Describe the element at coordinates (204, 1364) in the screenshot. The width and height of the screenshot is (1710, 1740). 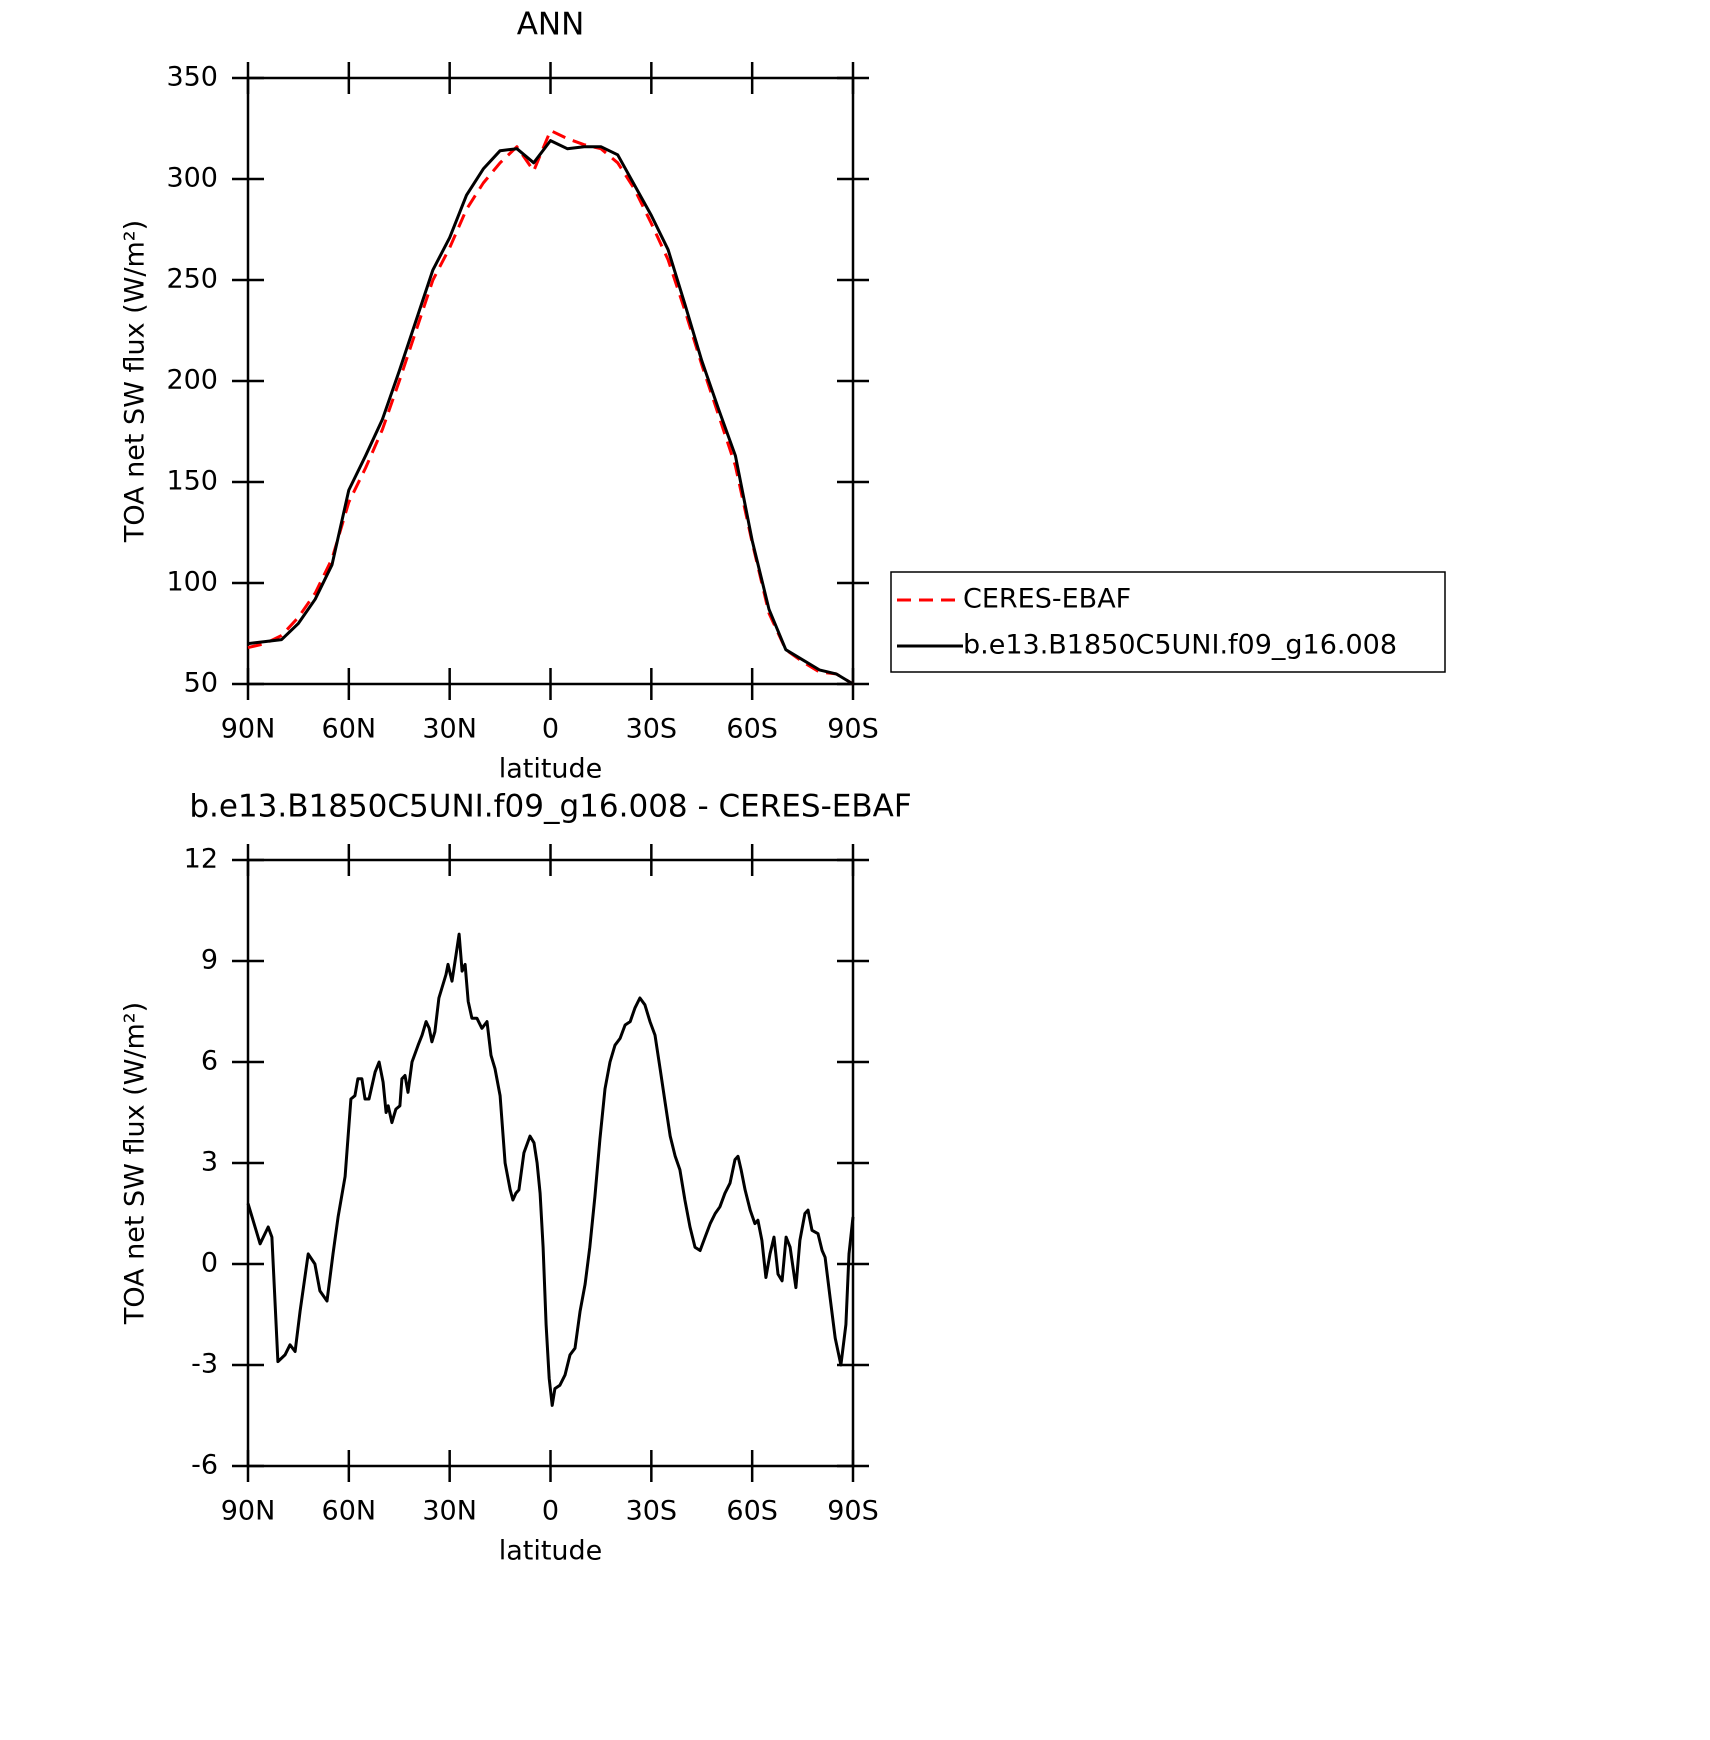
I see `y-tick-label: -3` at that location.